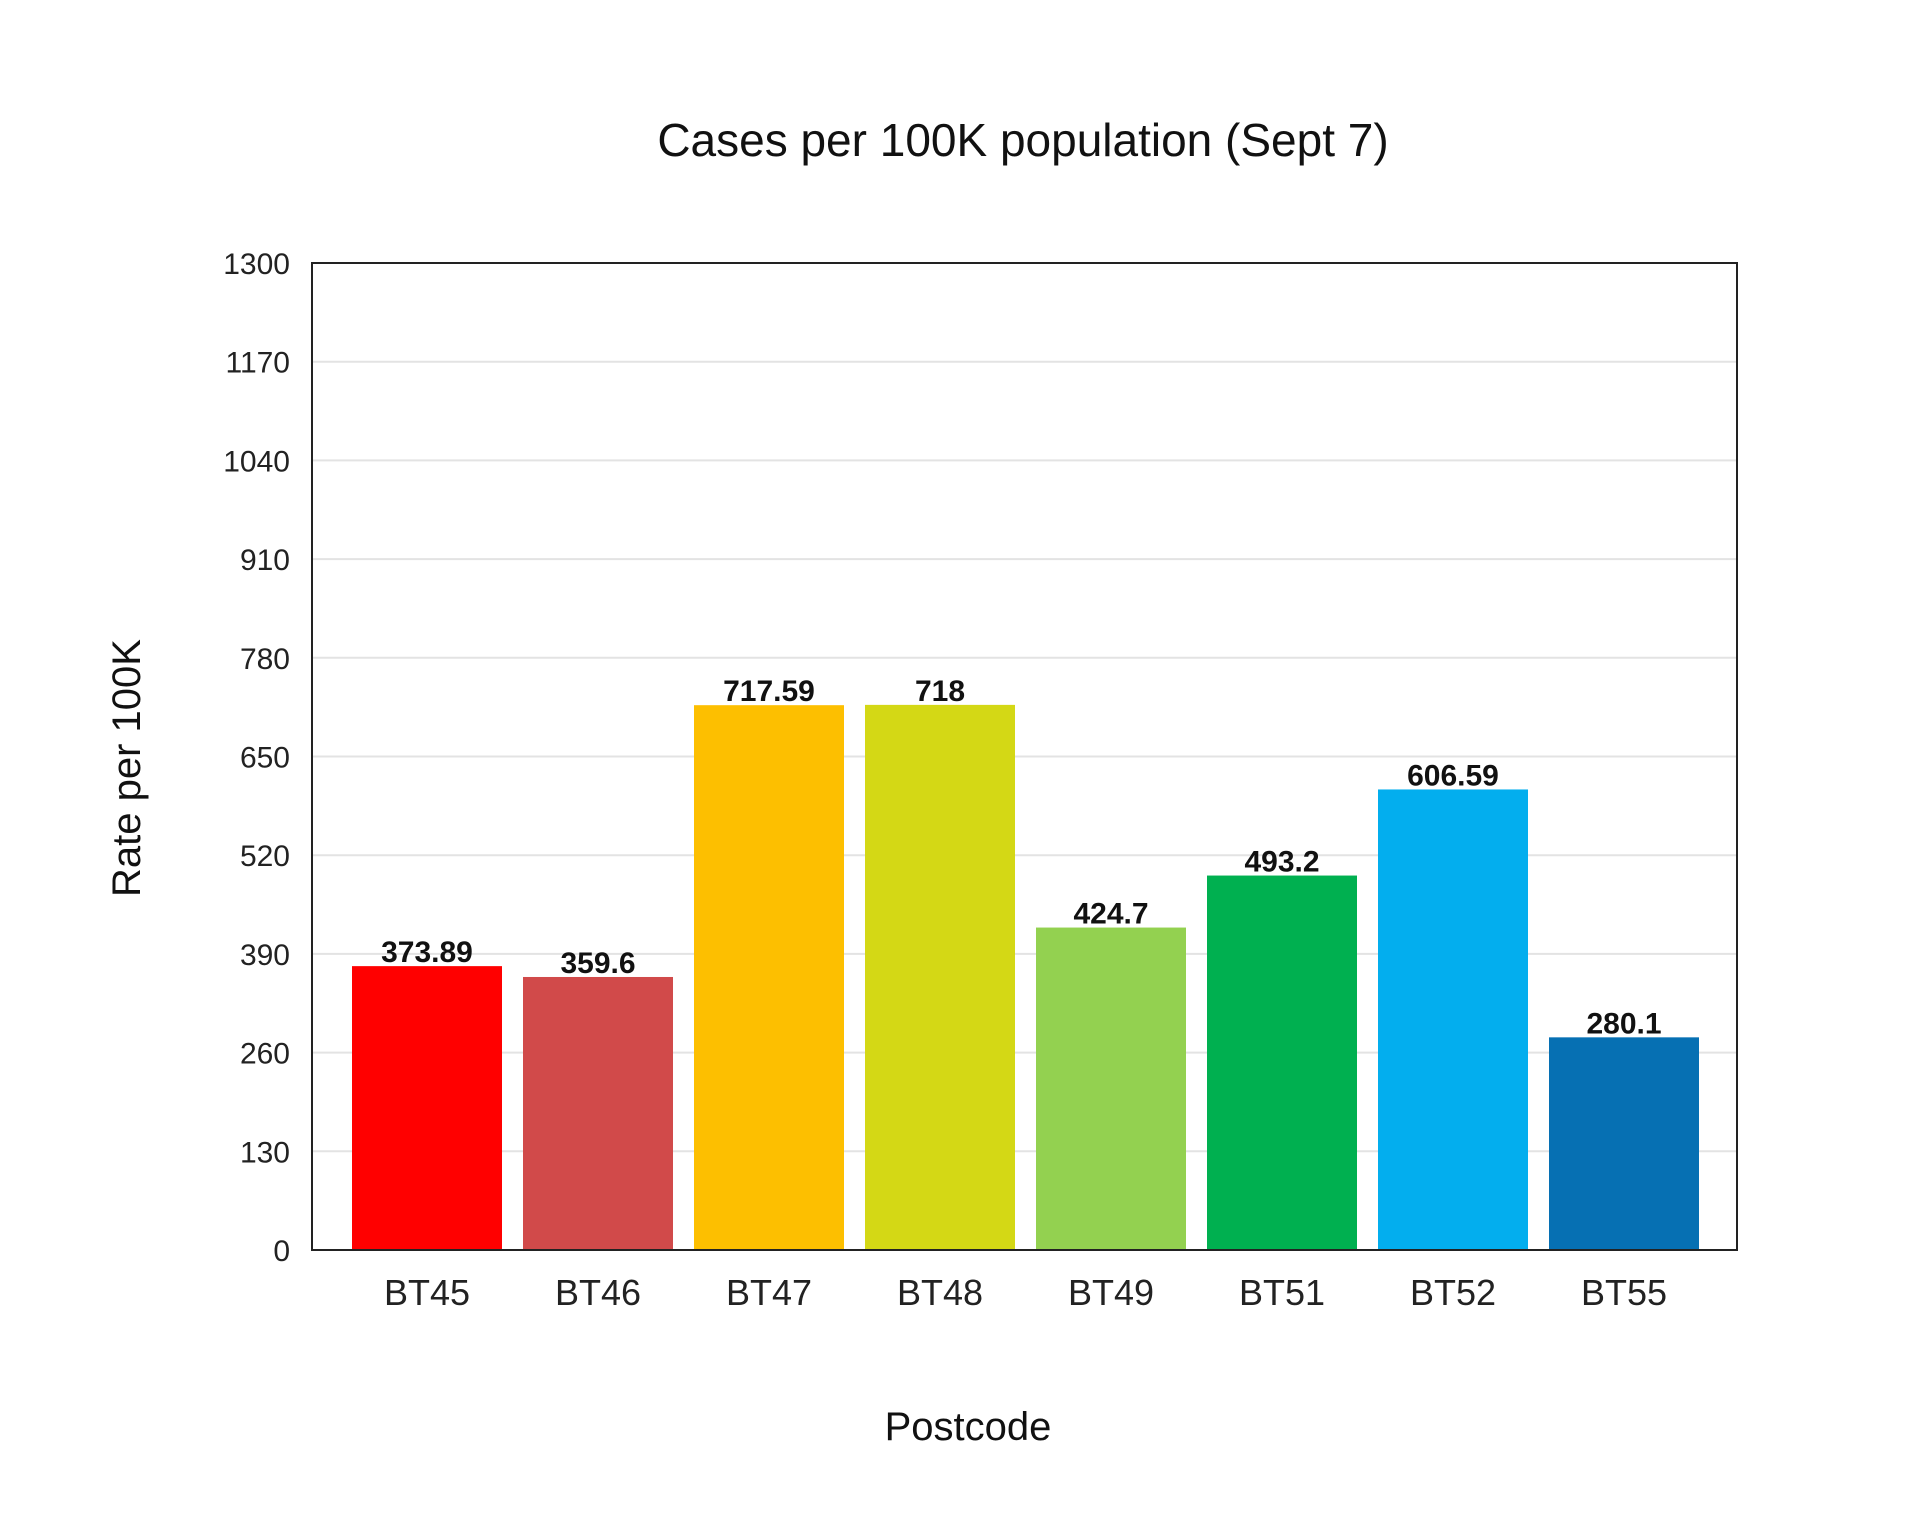 The height and width of the screenshot is (1524, 1920). Describe the element at coordinates (265, 1152) in the screenshot. I see `y-tick-label: 130` at that location.